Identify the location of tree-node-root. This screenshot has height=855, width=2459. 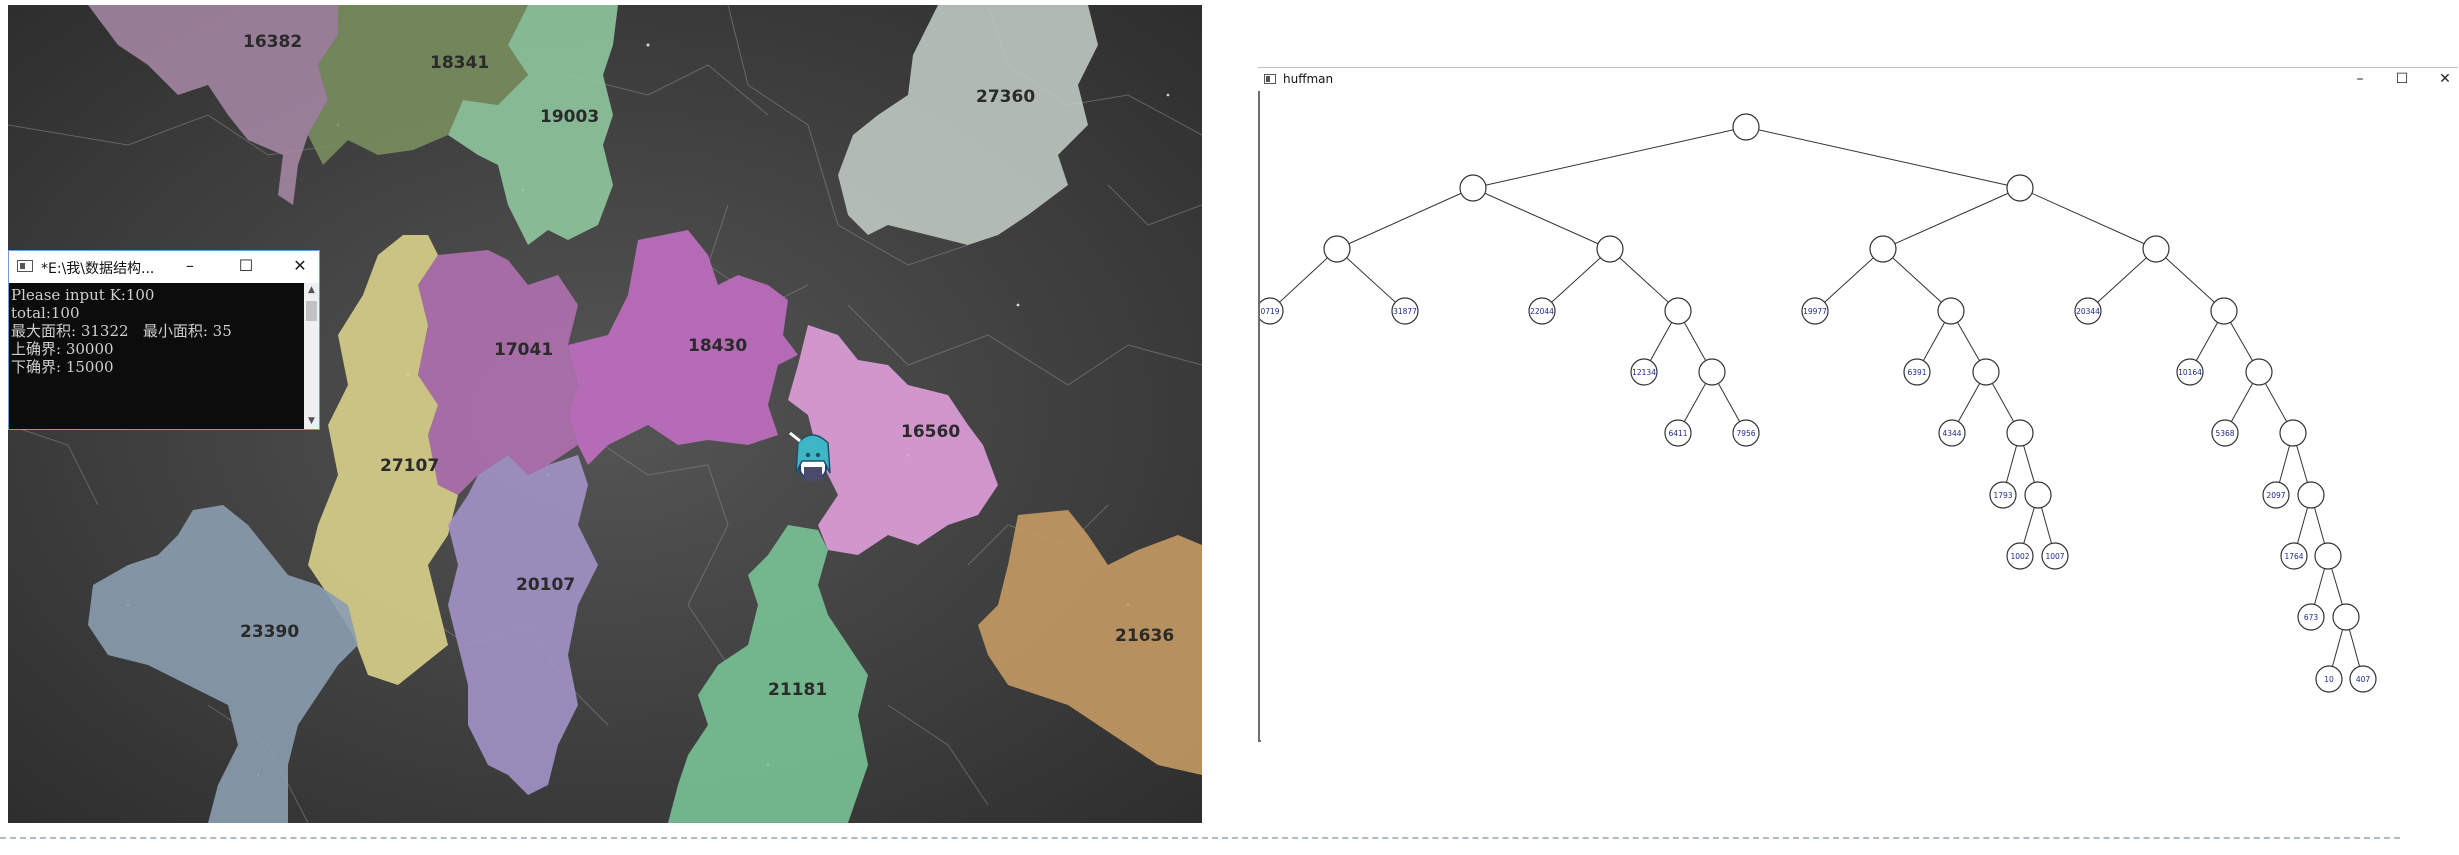
(1746, 127).